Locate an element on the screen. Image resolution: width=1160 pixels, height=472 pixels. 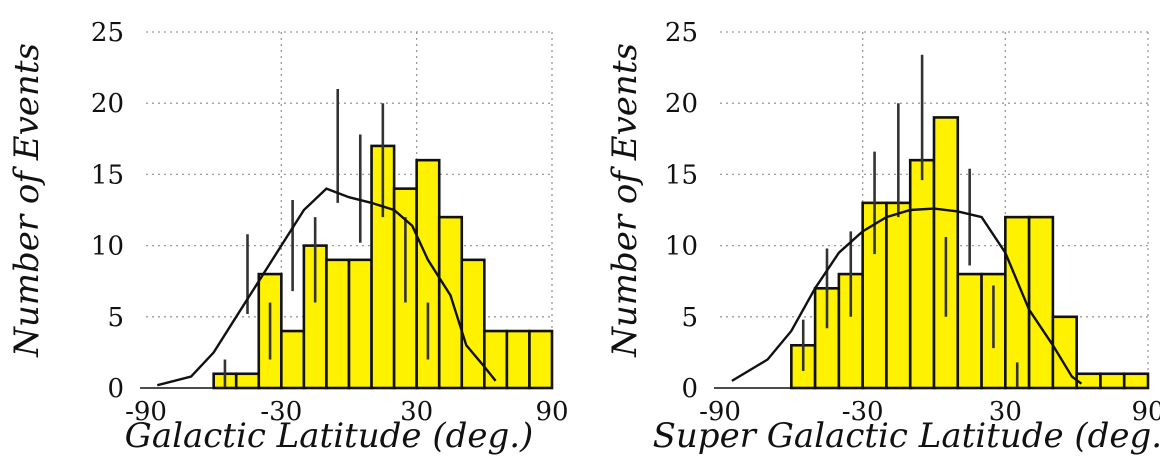
x-axis-title: Galactic Latitude (deg.) is located at coordinates (329, 436).